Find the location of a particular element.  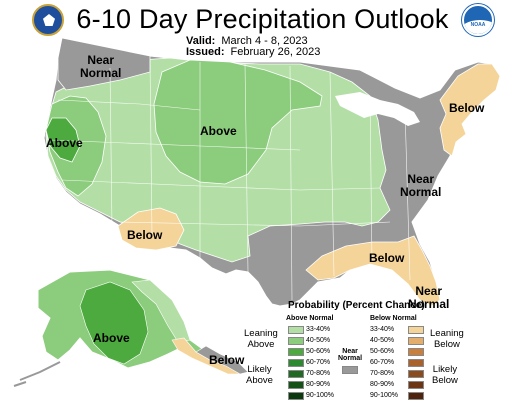

issued-label: Issued: is located at coordinates (205, 52).